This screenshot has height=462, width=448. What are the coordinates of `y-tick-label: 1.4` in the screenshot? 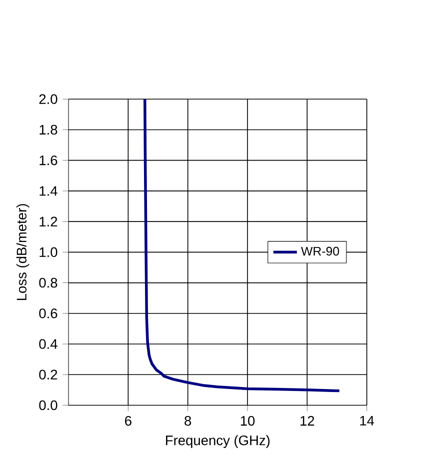 It's located at (49, 191).